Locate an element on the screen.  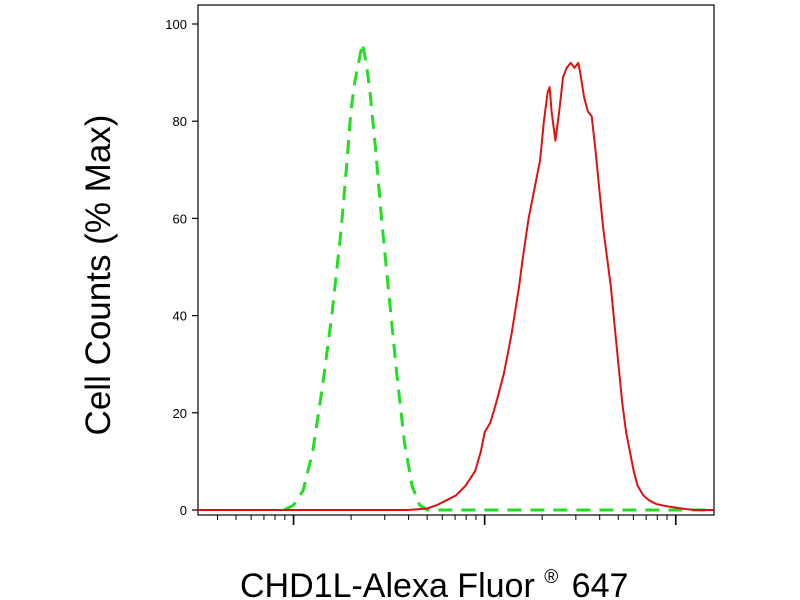
x-axis-title-superscript: ® is located at coordinates (551, 577).